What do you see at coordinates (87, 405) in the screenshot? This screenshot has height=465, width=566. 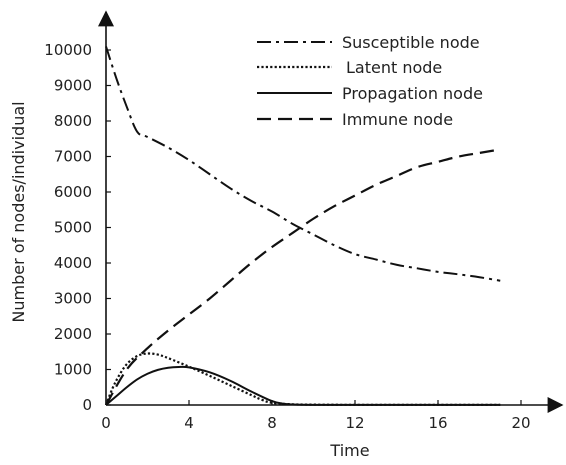 I see `y-tick-label: 0` at bounding box center [87, 405].